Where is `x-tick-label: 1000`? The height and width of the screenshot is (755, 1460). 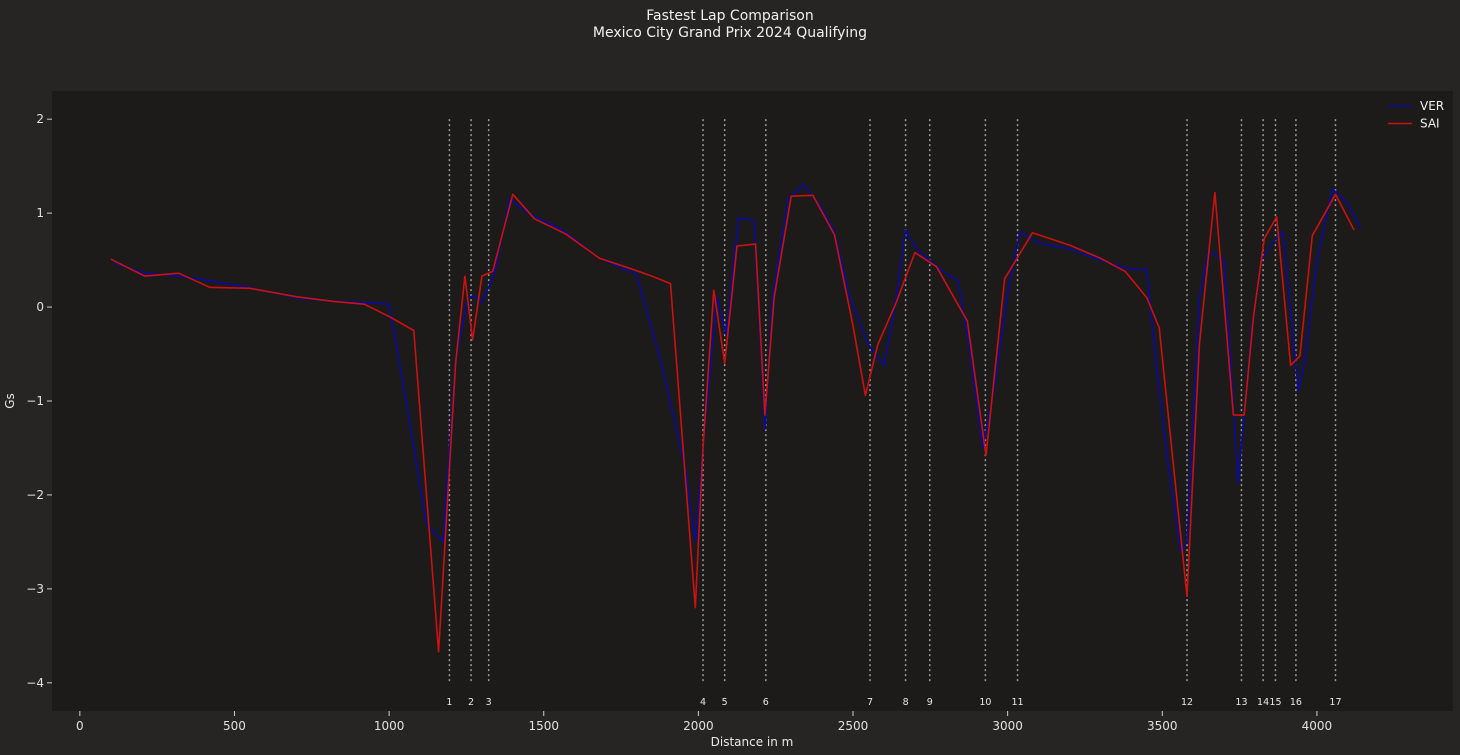 x-tick-label: 1000 is located at coordinates (389, 726).